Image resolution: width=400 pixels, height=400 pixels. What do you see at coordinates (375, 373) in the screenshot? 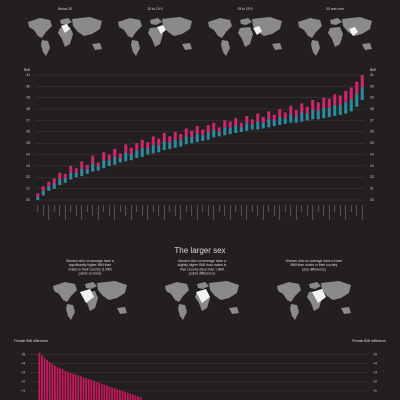
I see `y-tick-label-right: +3` at bounding box center [375, 373].